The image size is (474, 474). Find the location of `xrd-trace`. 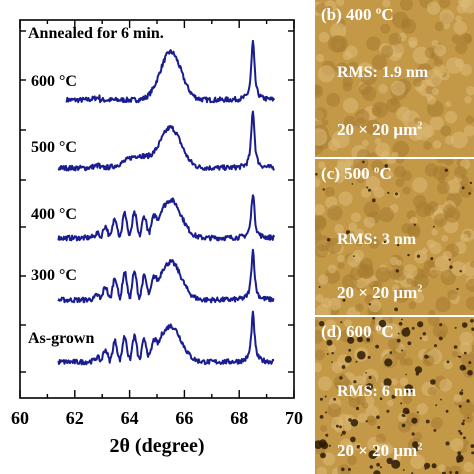

xrd-trace is located at coordinates (166, 338).